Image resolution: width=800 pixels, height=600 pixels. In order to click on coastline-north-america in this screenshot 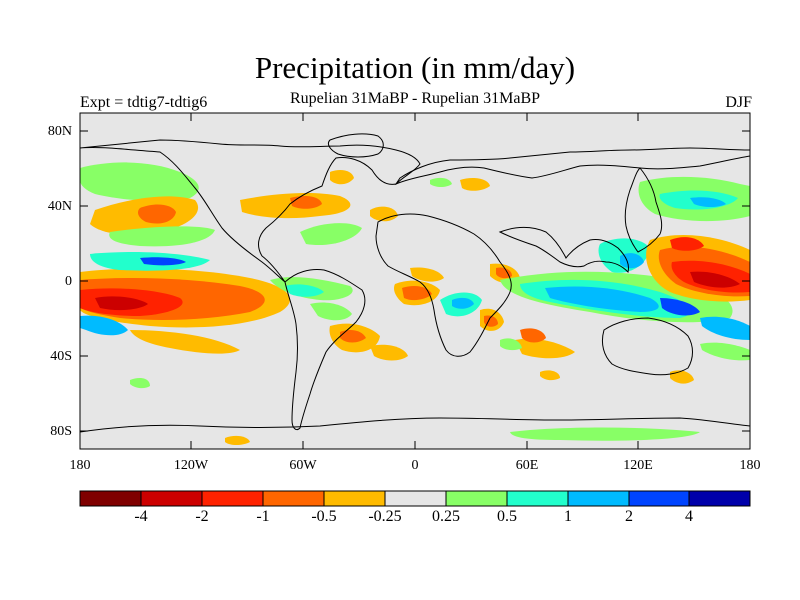, I will do `click(250, 211)`.